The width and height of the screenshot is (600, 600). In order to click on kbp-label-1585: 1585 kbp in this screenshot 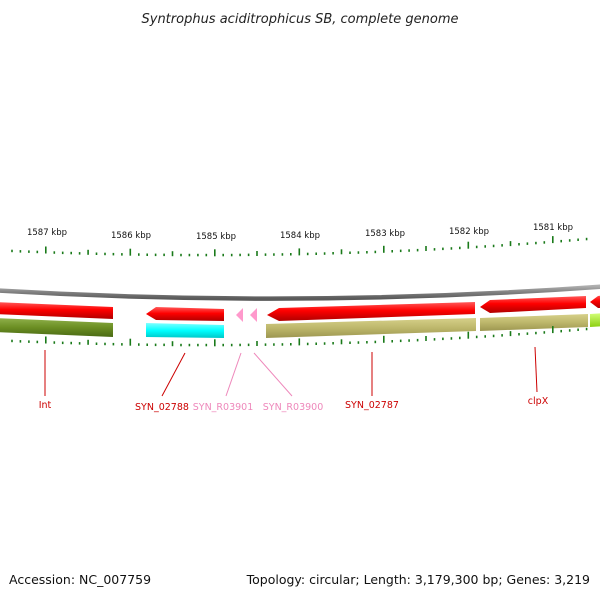, I will do `click(216, 237)`.